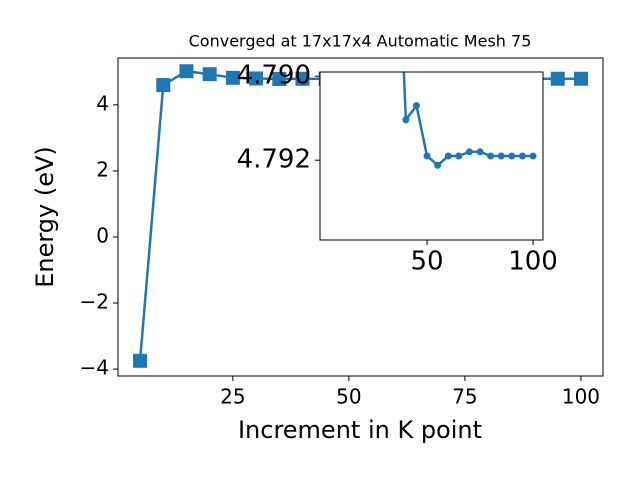 Image resolution: width=640 pixels, height=484 pixels. I want to click on chart-title: Converged at 17x17x4 Automatic Mesh 75, so click(360, 41).